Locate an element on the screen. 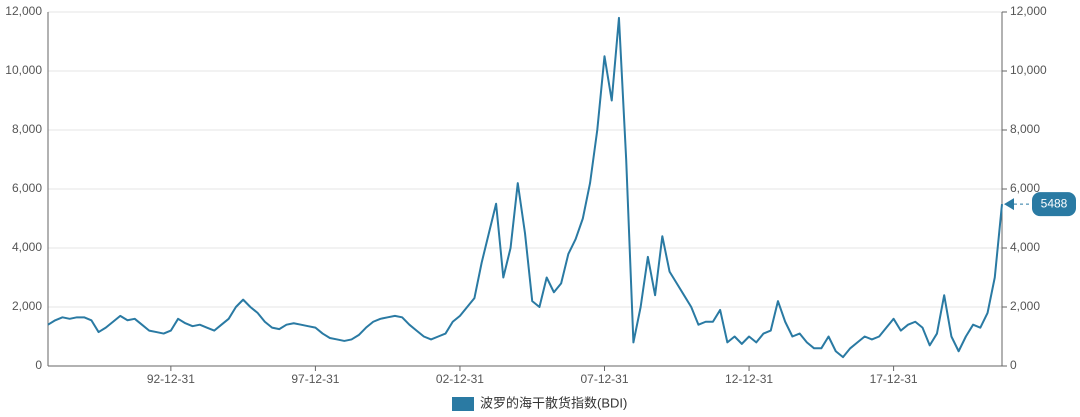  y-tick-label: 8,000 is located at coordinates (27, 129).